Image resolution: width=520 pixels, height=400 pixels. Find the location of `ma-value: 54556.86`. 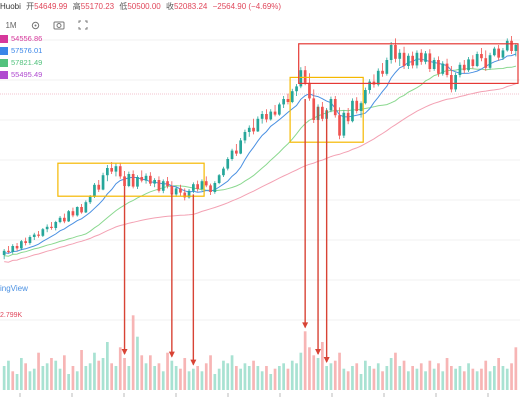

ma-value: 54556.86 is located at coordinates (27, 38).